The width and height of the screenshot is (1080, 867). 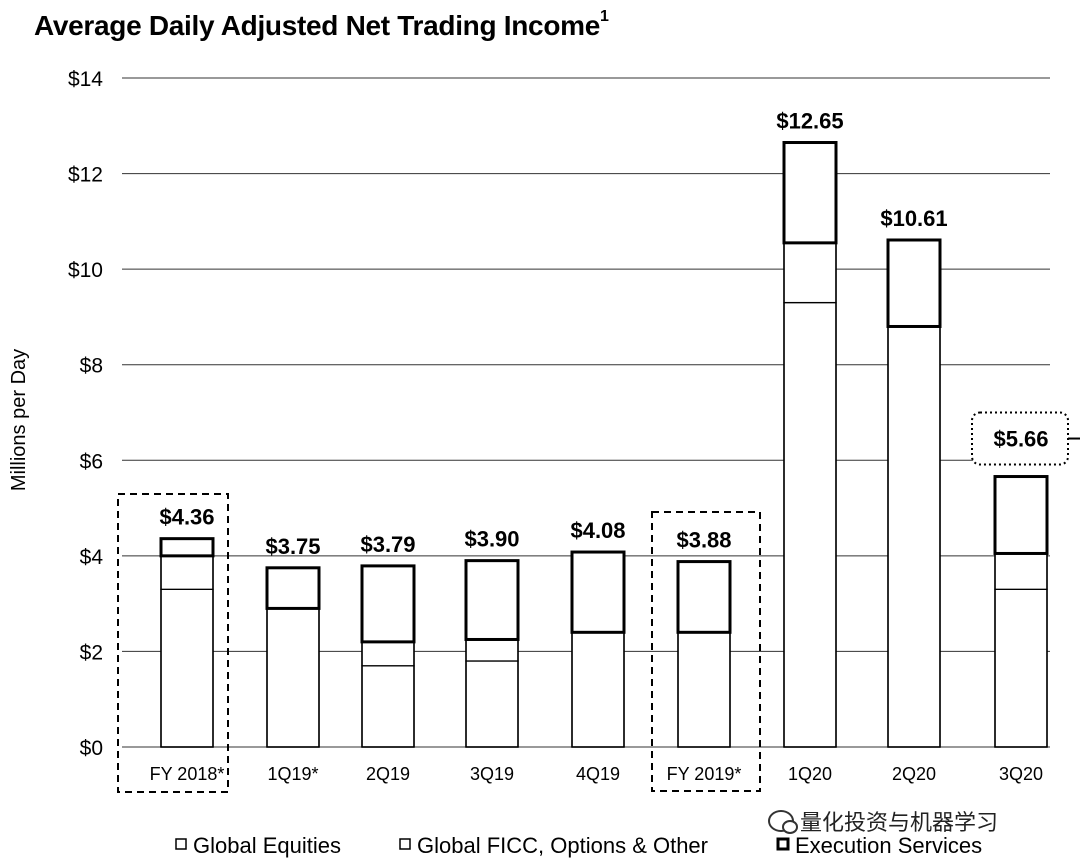 I want to click on bar-outline-3q20, so click(x=1021, y=611).